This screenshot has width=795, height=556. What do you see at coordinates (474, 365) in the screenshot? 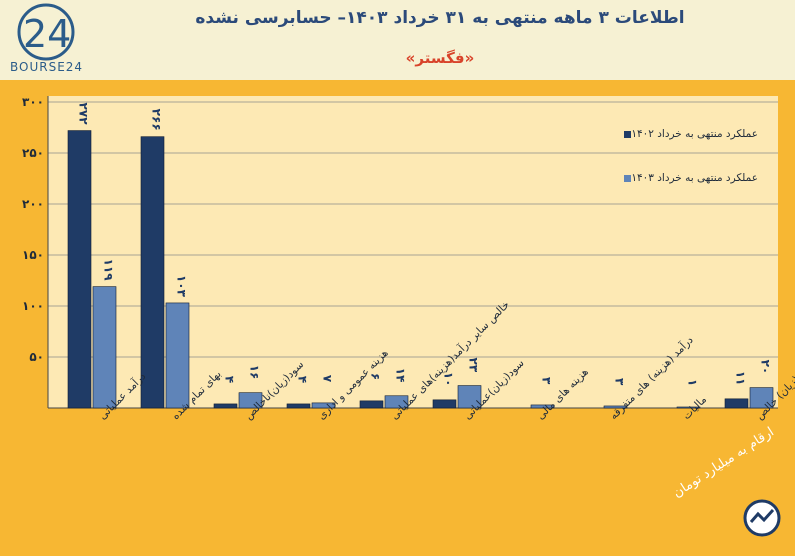
I see `data-label: ۲۳` at bounding box center [474, 365].